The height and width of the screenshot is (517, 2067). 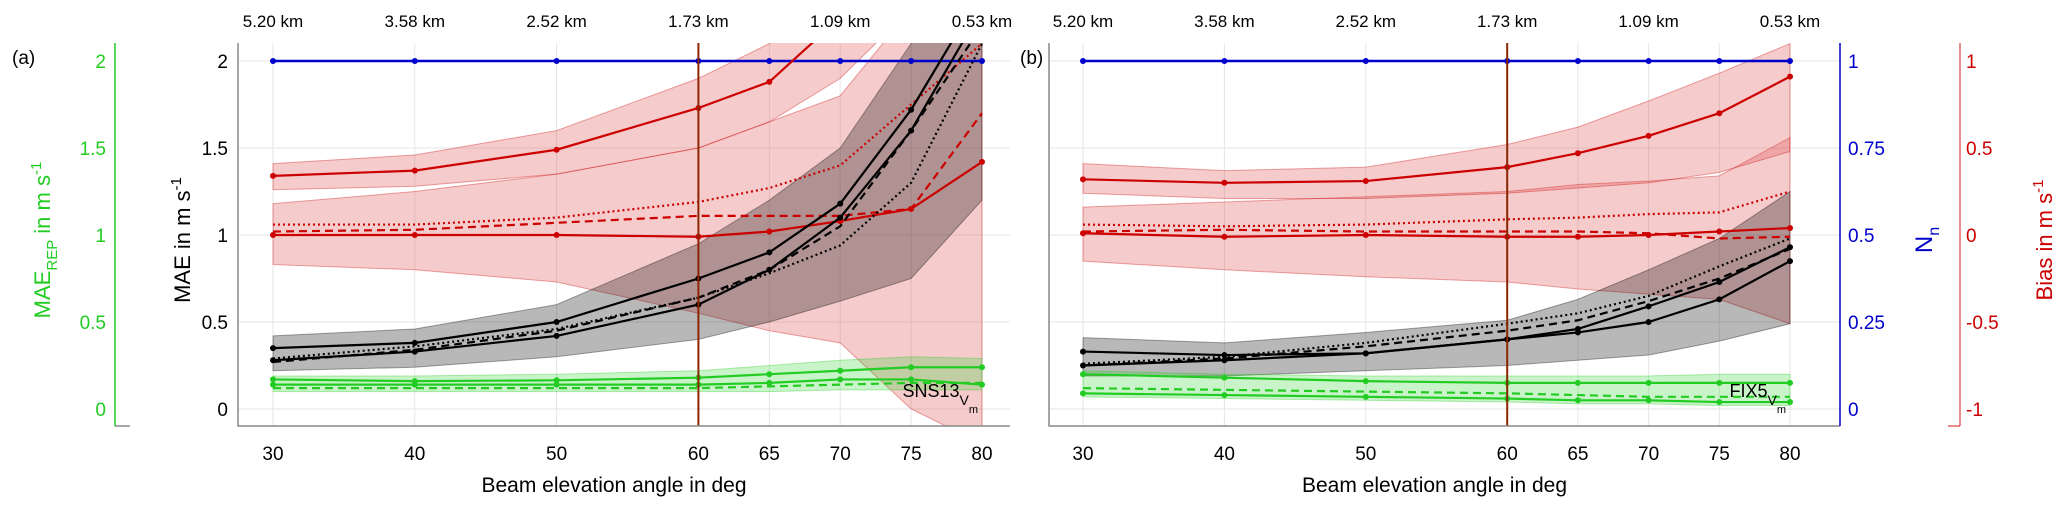 What do you see at coordinates (1781, 410) in the screenshot?
I see `annotation-subsub: m` at bounding box center [1781, 410].